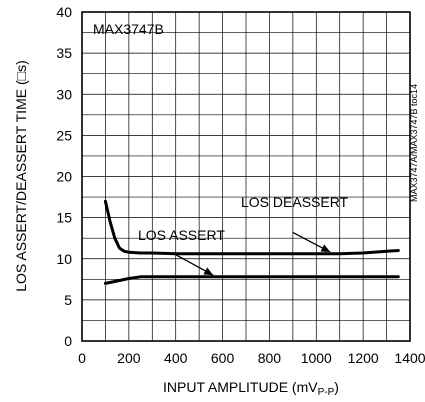 The image size is (425, 402). What do you see at coordinates (251, 358) in the screenshot?
I see `x-tick-labels: 0 200 400 600 800 1000 1200 1400` at bounding box center [251, 358].